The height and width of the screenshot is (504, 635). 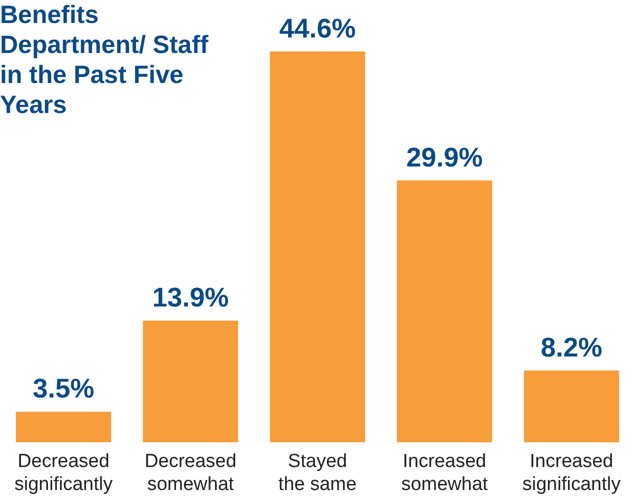 What do you see at coordinates (190, 297) in the screenshot?
I see `data-label: 13.9%` at bounding box center [190, 297].